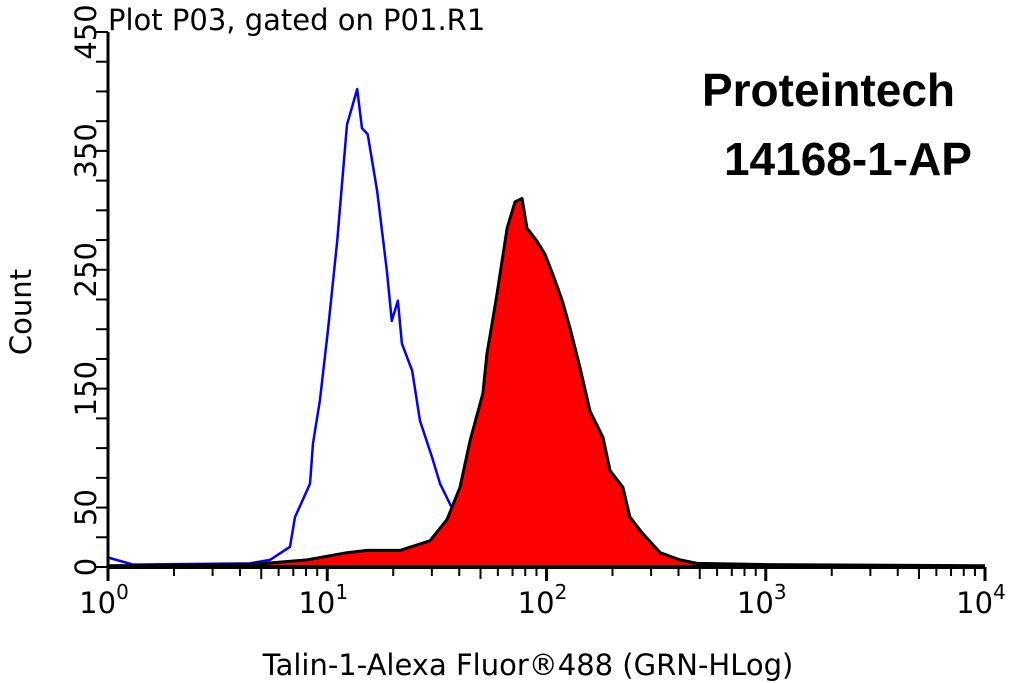  I want to click on x-tick-exponent: 0, so click(122, 592).